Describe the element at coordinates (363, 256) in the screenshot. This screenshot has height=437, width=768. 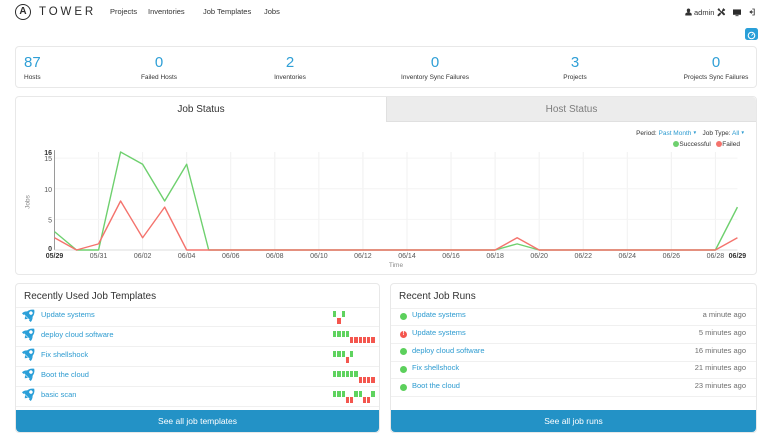
I see `svg-text: 06/12` at that location.